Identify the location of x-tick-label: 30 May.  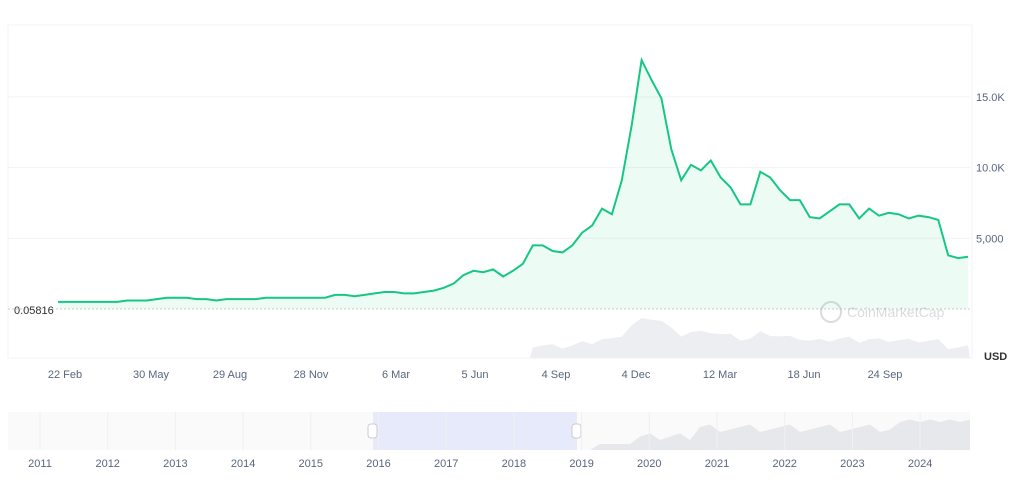
(151, 375).